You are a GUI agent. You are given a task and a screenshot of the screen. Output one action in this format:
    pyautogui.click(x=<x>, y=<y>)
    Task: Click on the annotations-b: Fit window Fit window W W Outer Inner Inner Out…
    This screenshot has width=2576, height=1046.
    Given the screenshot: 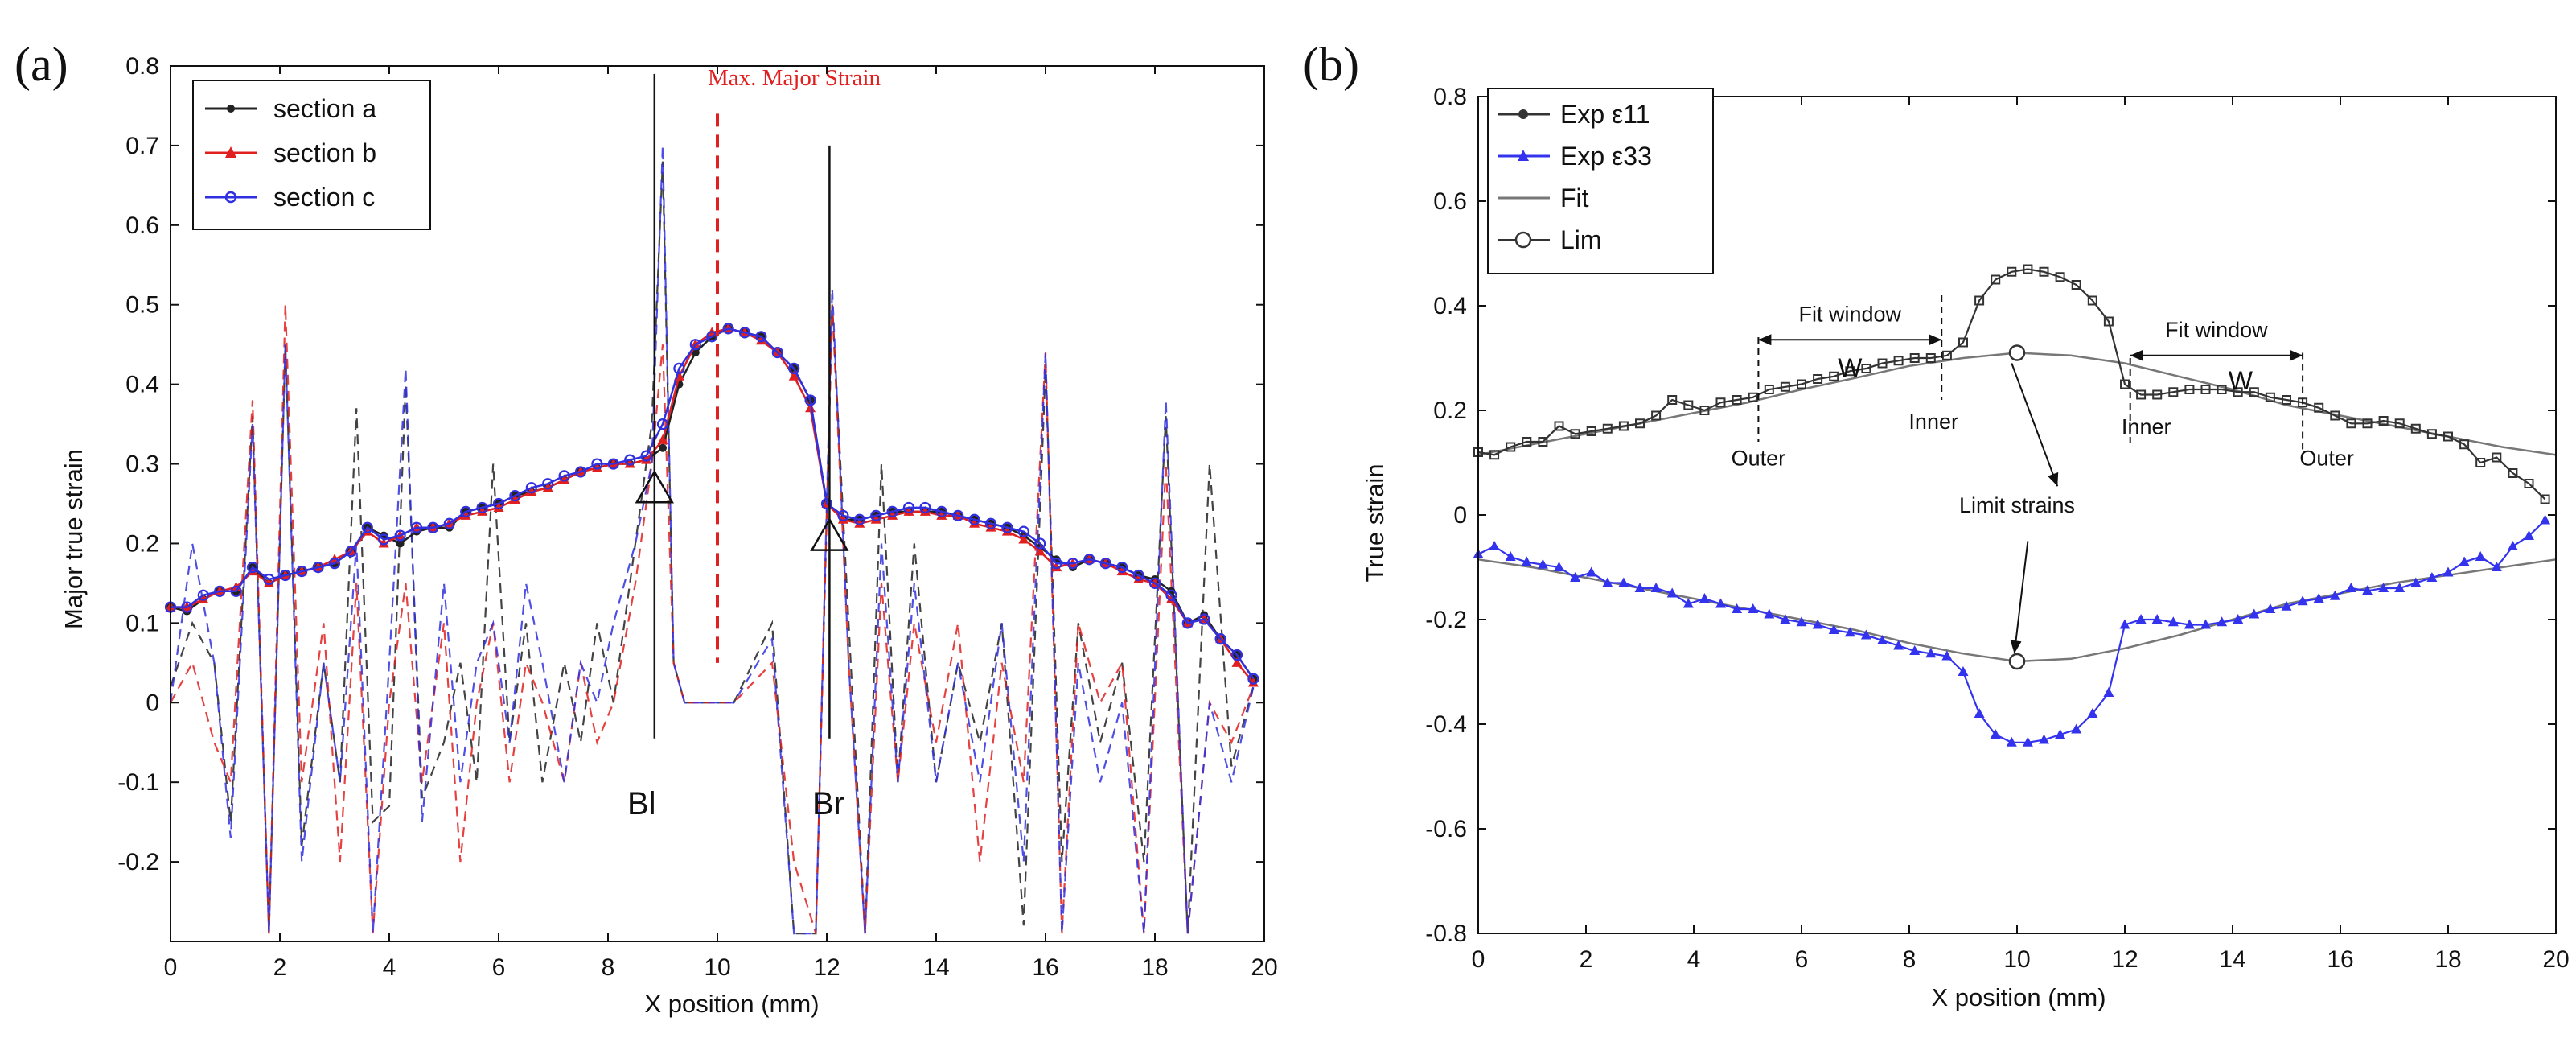 What is the action you would take?
    pyautogui.click(x=2043, y=483)
    